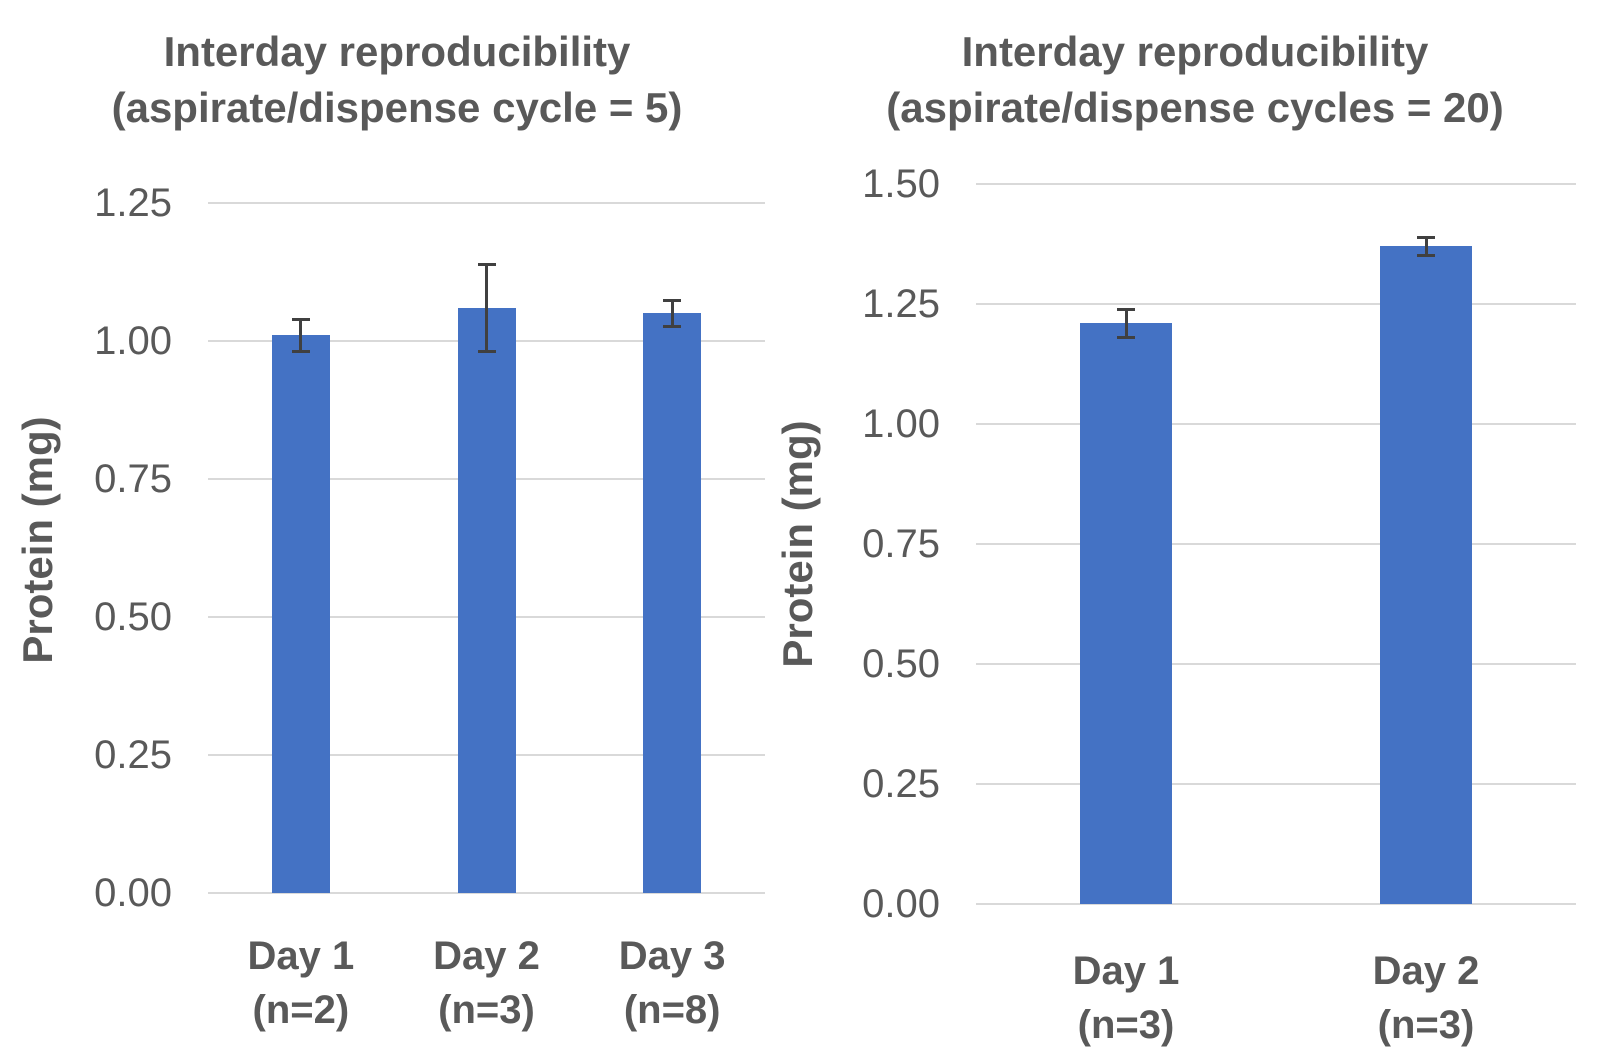 The height and width of the screenshot is (1050, 1600). What do you see at coordinates (1195, 107) in the screenshot?
I see `chart-title-line-2: (aspirate/dispense cycles = 20)` at bounding box center [1195, 107].